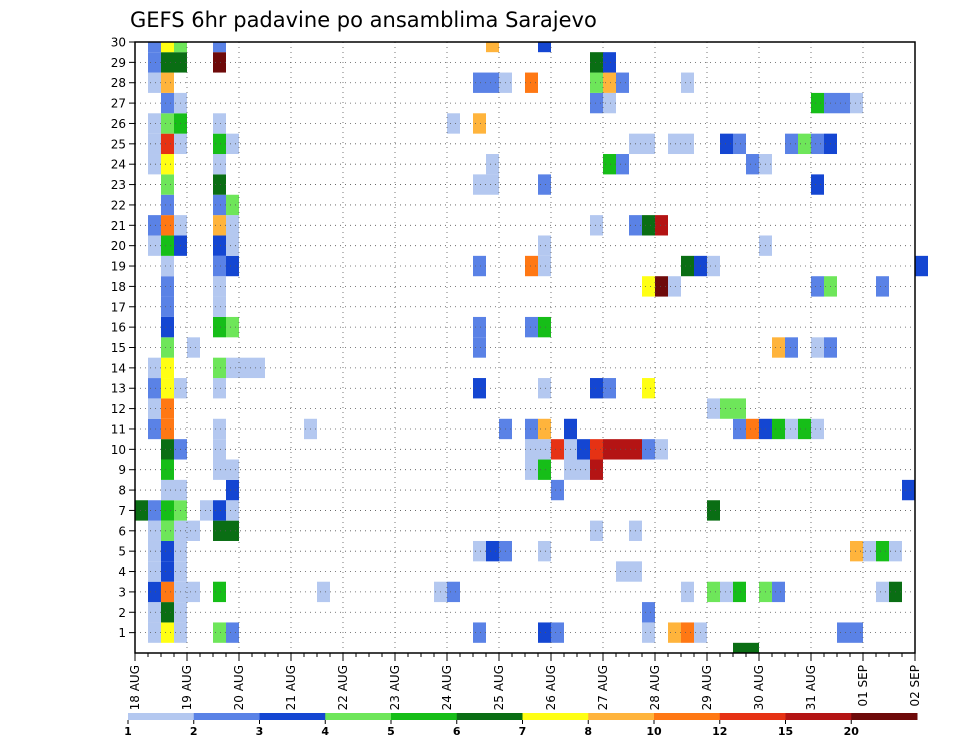  What do you see at coordinates (785, 731) in the screenshot?
I see `colorbar-label: 15` at bounding box center [785, 731].